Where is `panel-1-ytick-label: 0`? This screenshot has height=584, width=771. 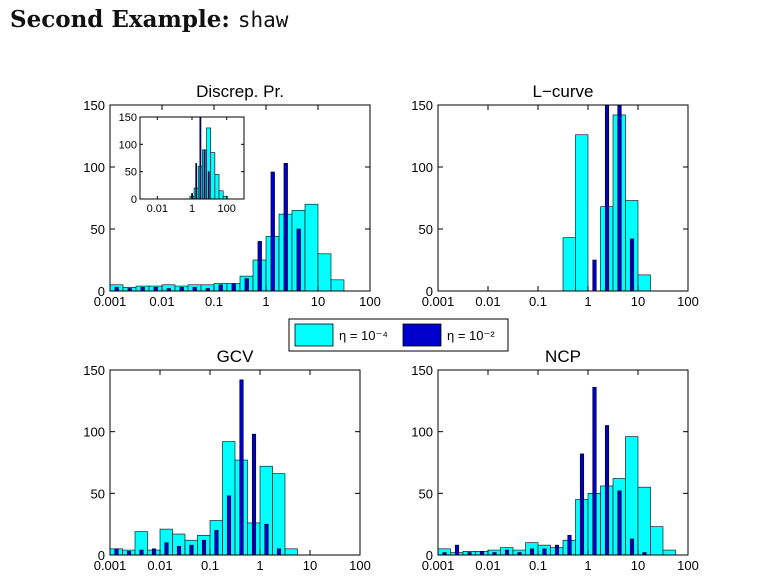
panel-1-ytick-label: 0 is located at coordinates (101, 291).